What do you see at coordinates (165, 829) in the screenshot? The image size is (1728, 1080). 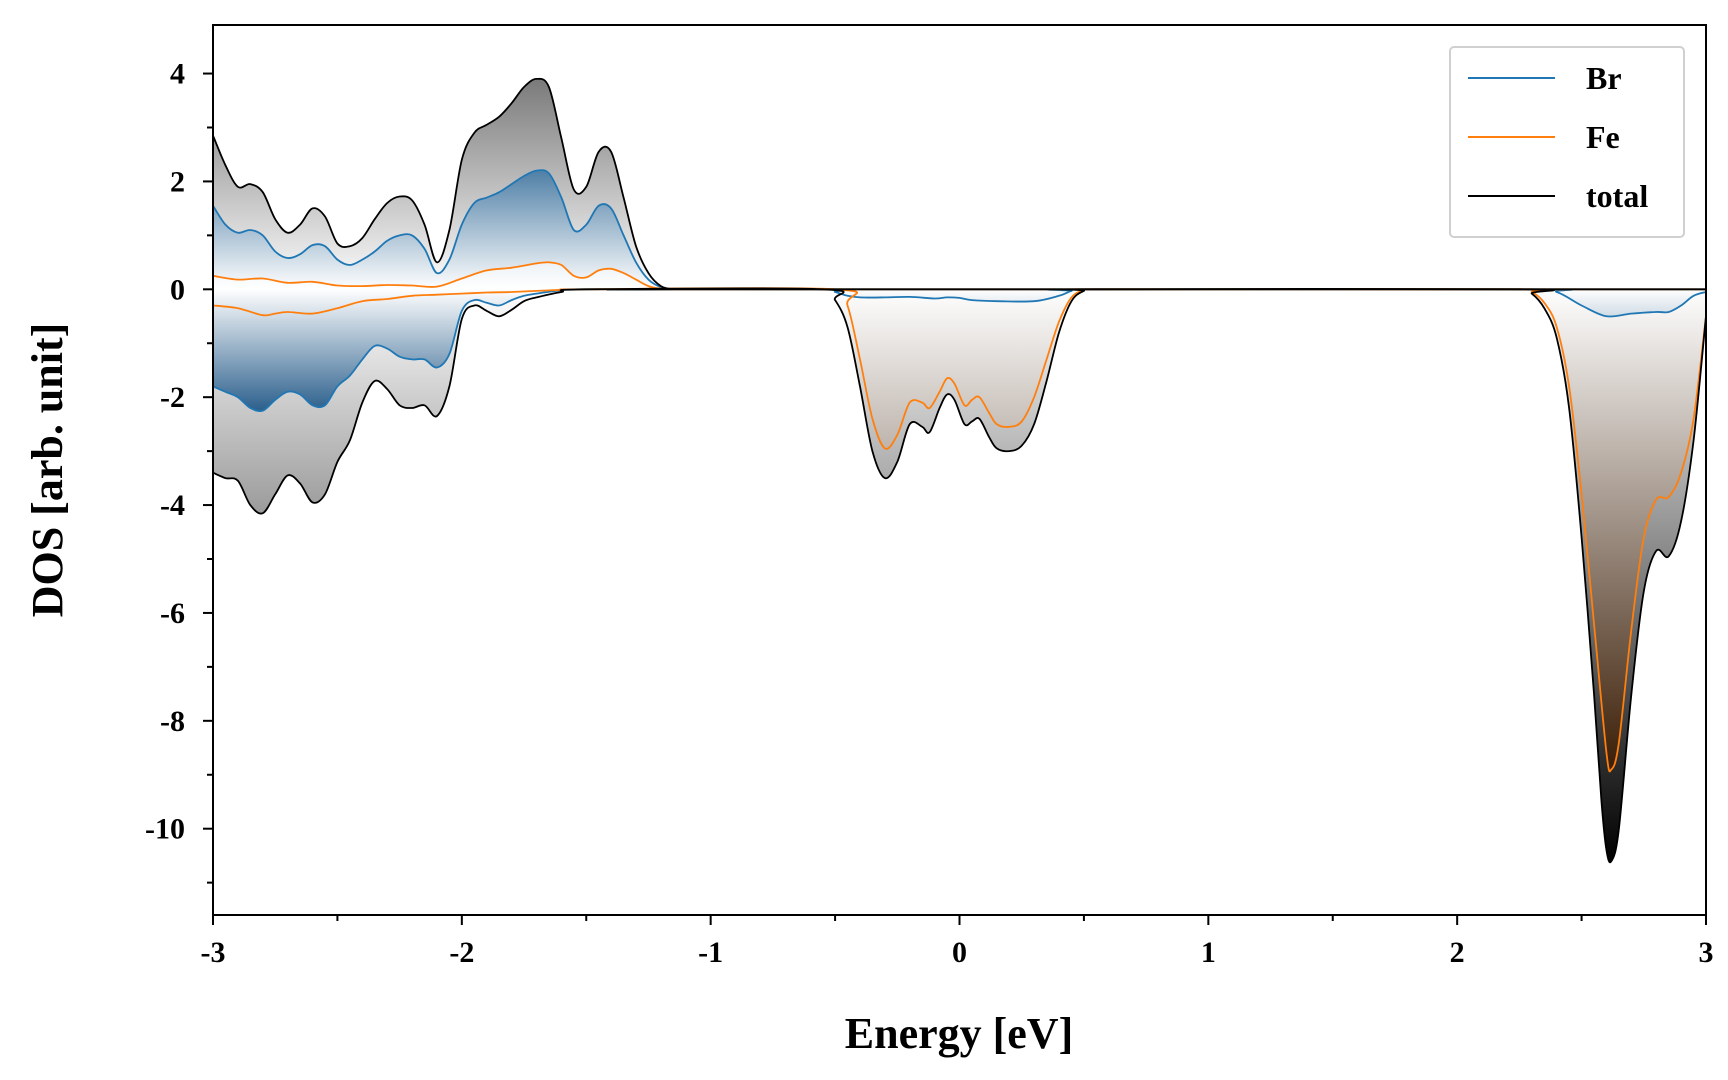 I see `y-tick-label: -10` at bounding box center [165, 829].